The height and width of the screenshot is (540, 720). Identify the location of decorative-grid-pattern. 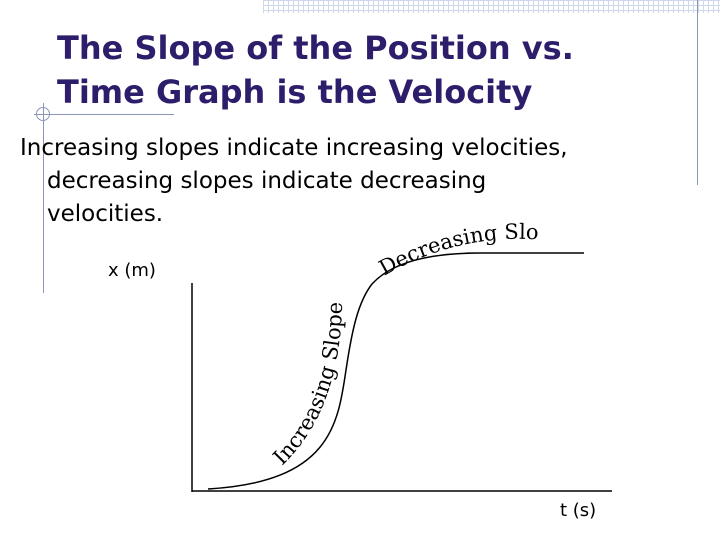
(491, 6).